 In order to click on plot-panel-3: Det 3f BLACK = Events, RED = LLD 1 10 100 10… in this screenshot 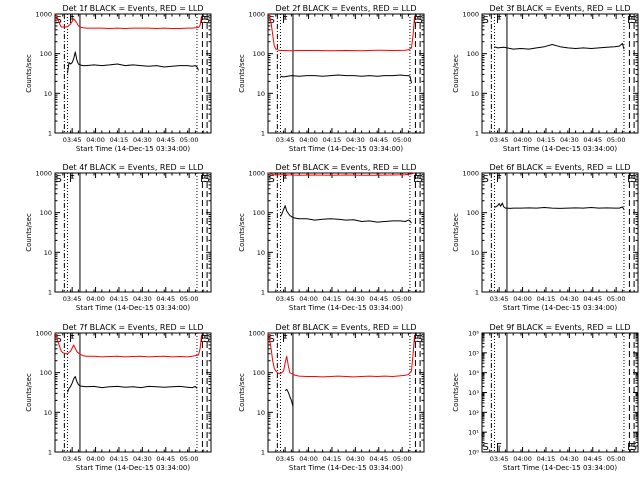, I will do `click(545, 78)`.